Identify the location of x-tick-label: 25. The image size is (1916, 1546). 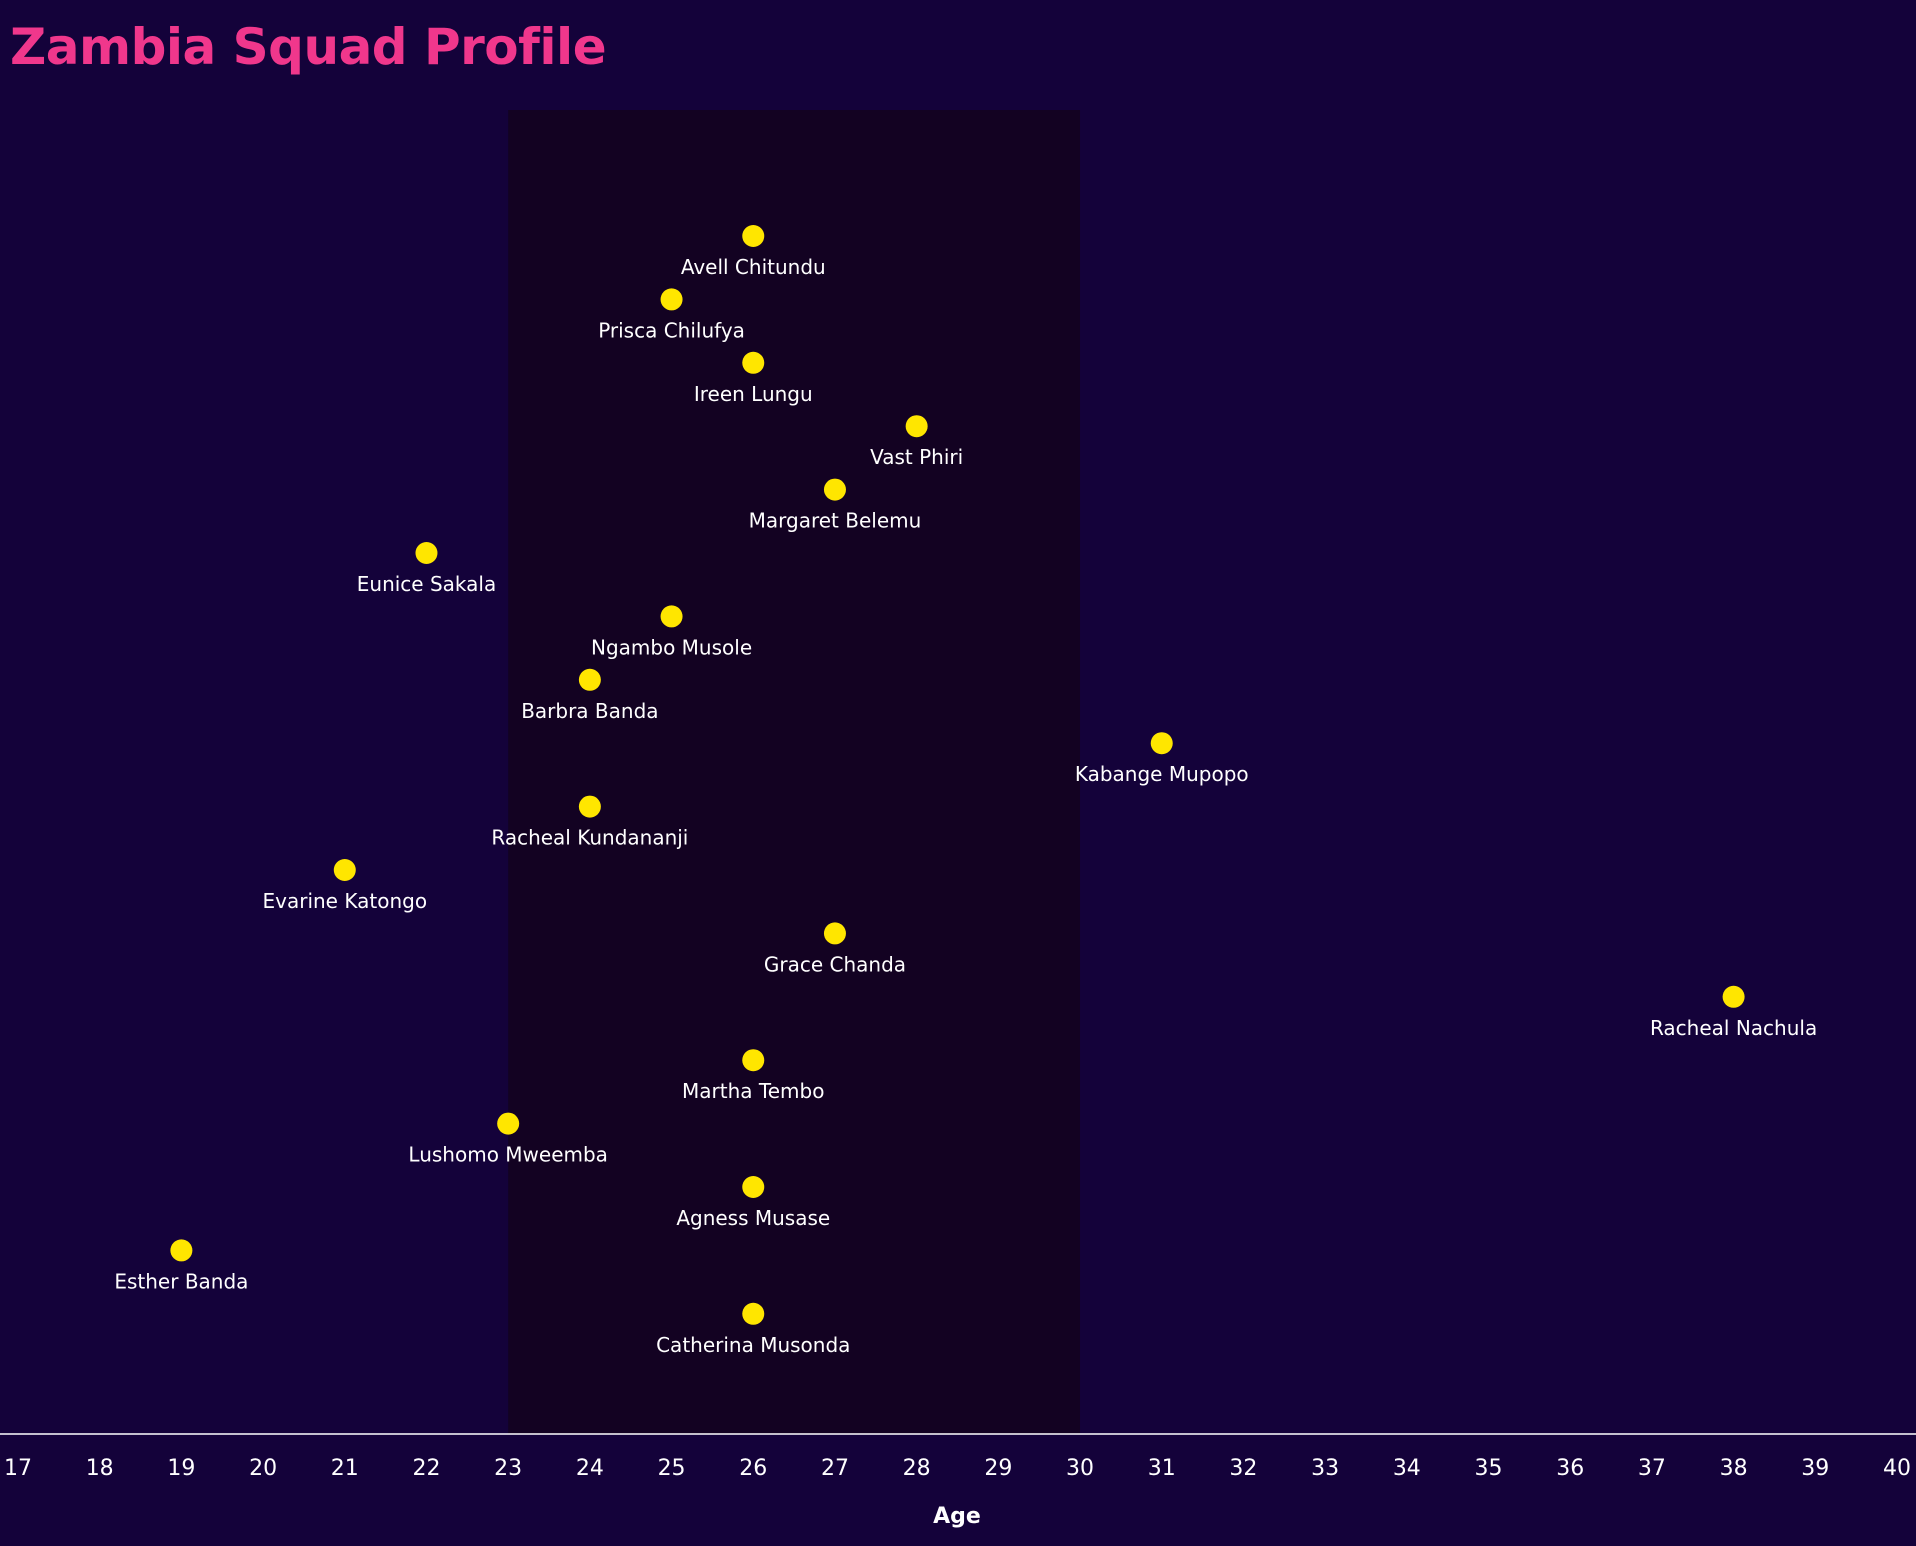
(672, 1468).